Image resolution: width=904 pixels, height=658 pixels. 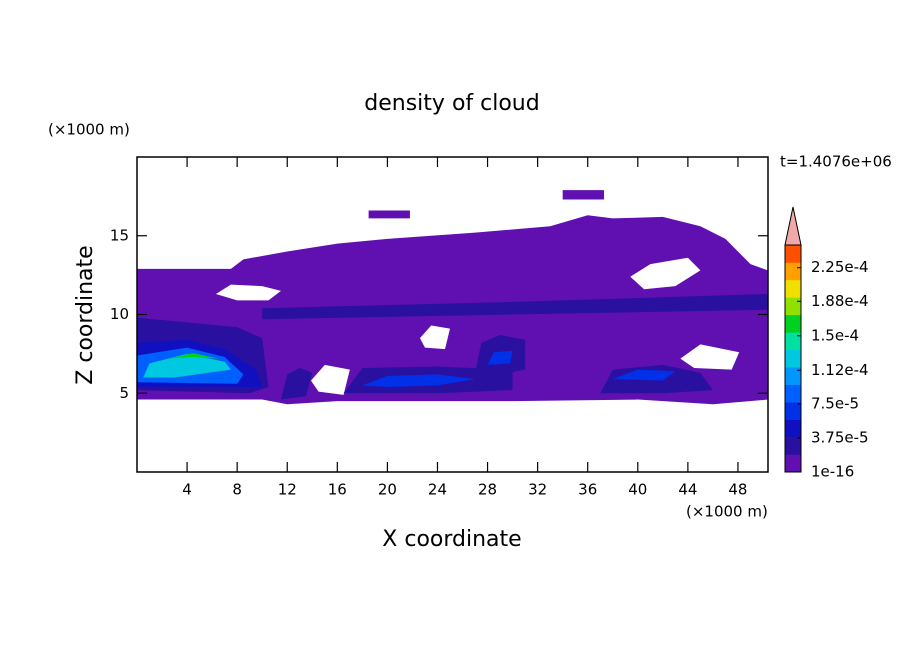 What do you see at coordinates (487, 490) in the screenshot?
I see `x-tick-label: 28` at bounding box center [487, 490].